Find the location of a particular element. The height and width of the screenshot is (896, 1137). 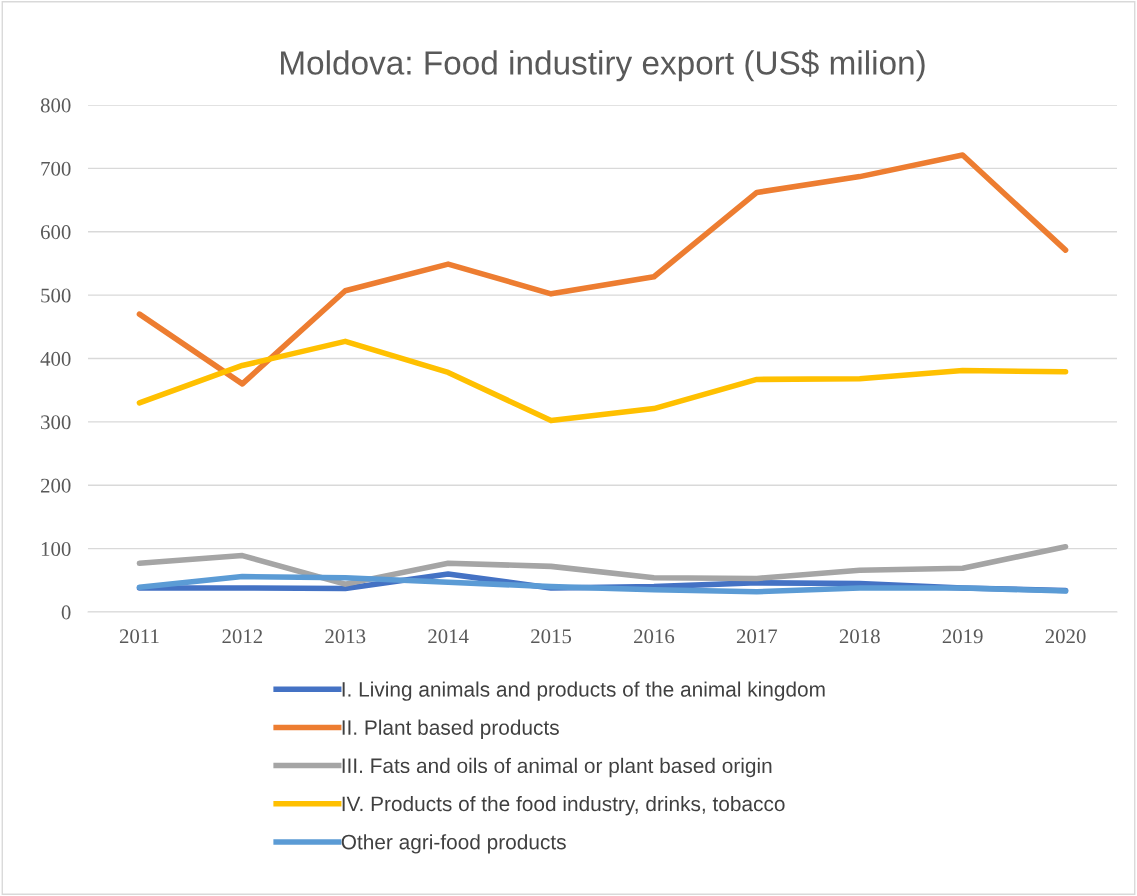

x-tick-label: 2019 is located at coordinates (962, 636).